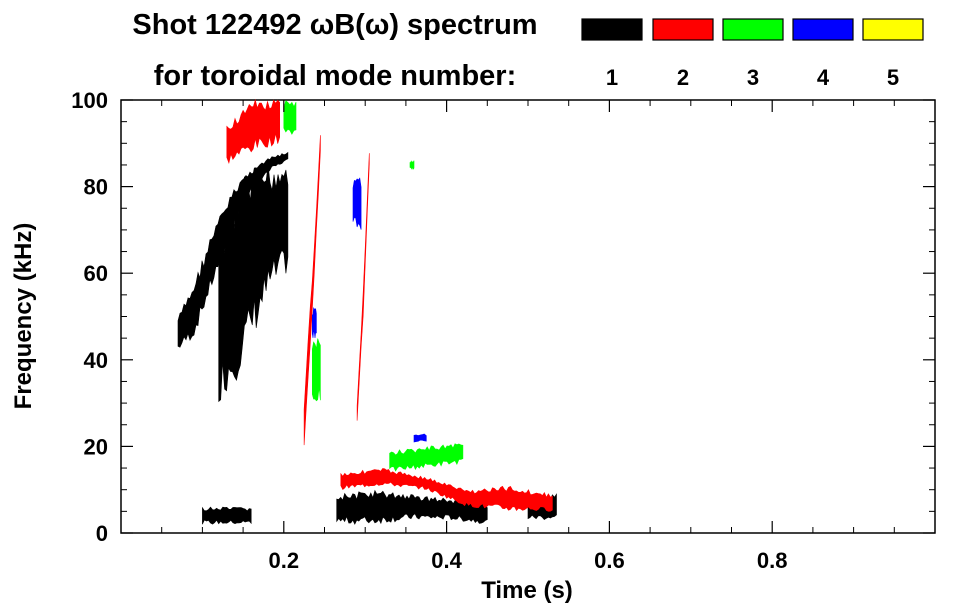 The image size is (963, 615). Describe the element at coordinates (96, 360) in the screenshot. I see `y-tick-label: 40` at that location.